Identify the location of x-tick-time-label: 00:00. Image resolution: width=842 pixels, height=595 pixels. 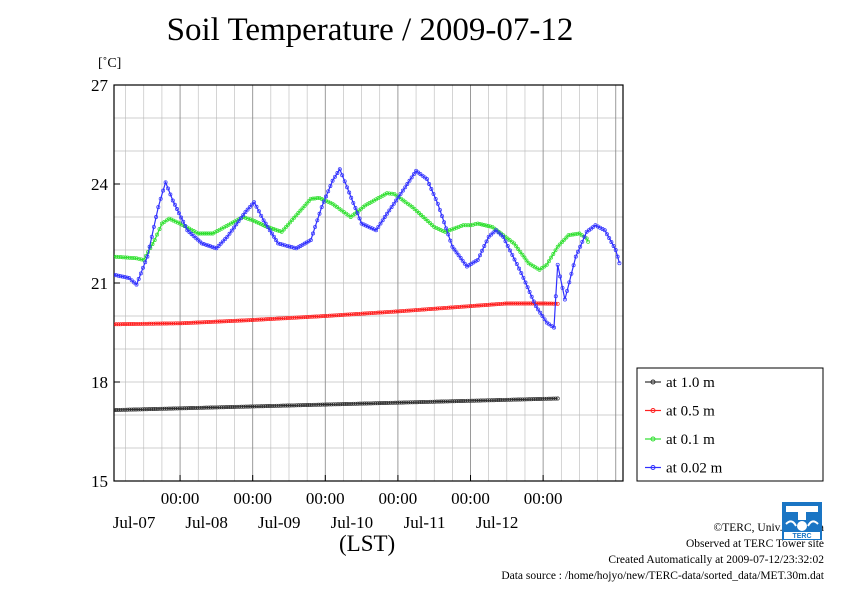
(252, 498).